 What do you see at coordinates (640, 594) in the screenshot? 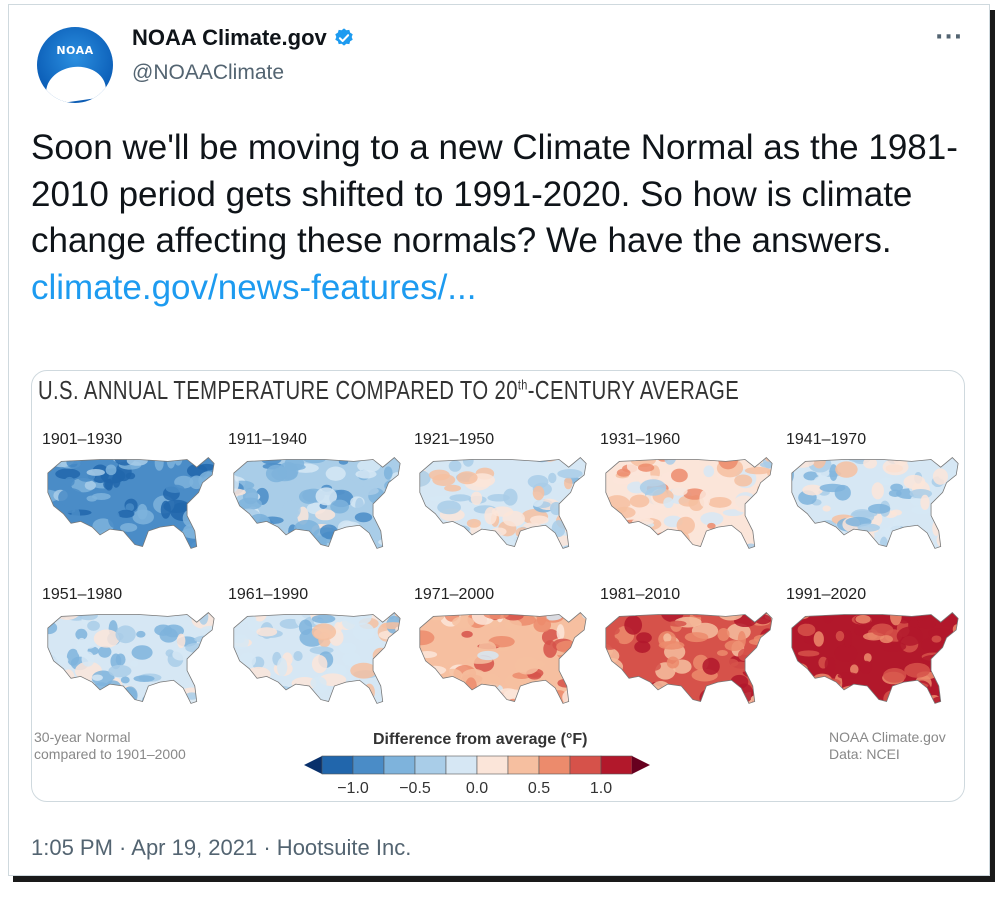
I see `period-label: 1981–2010` at bounding box center [640, 594].